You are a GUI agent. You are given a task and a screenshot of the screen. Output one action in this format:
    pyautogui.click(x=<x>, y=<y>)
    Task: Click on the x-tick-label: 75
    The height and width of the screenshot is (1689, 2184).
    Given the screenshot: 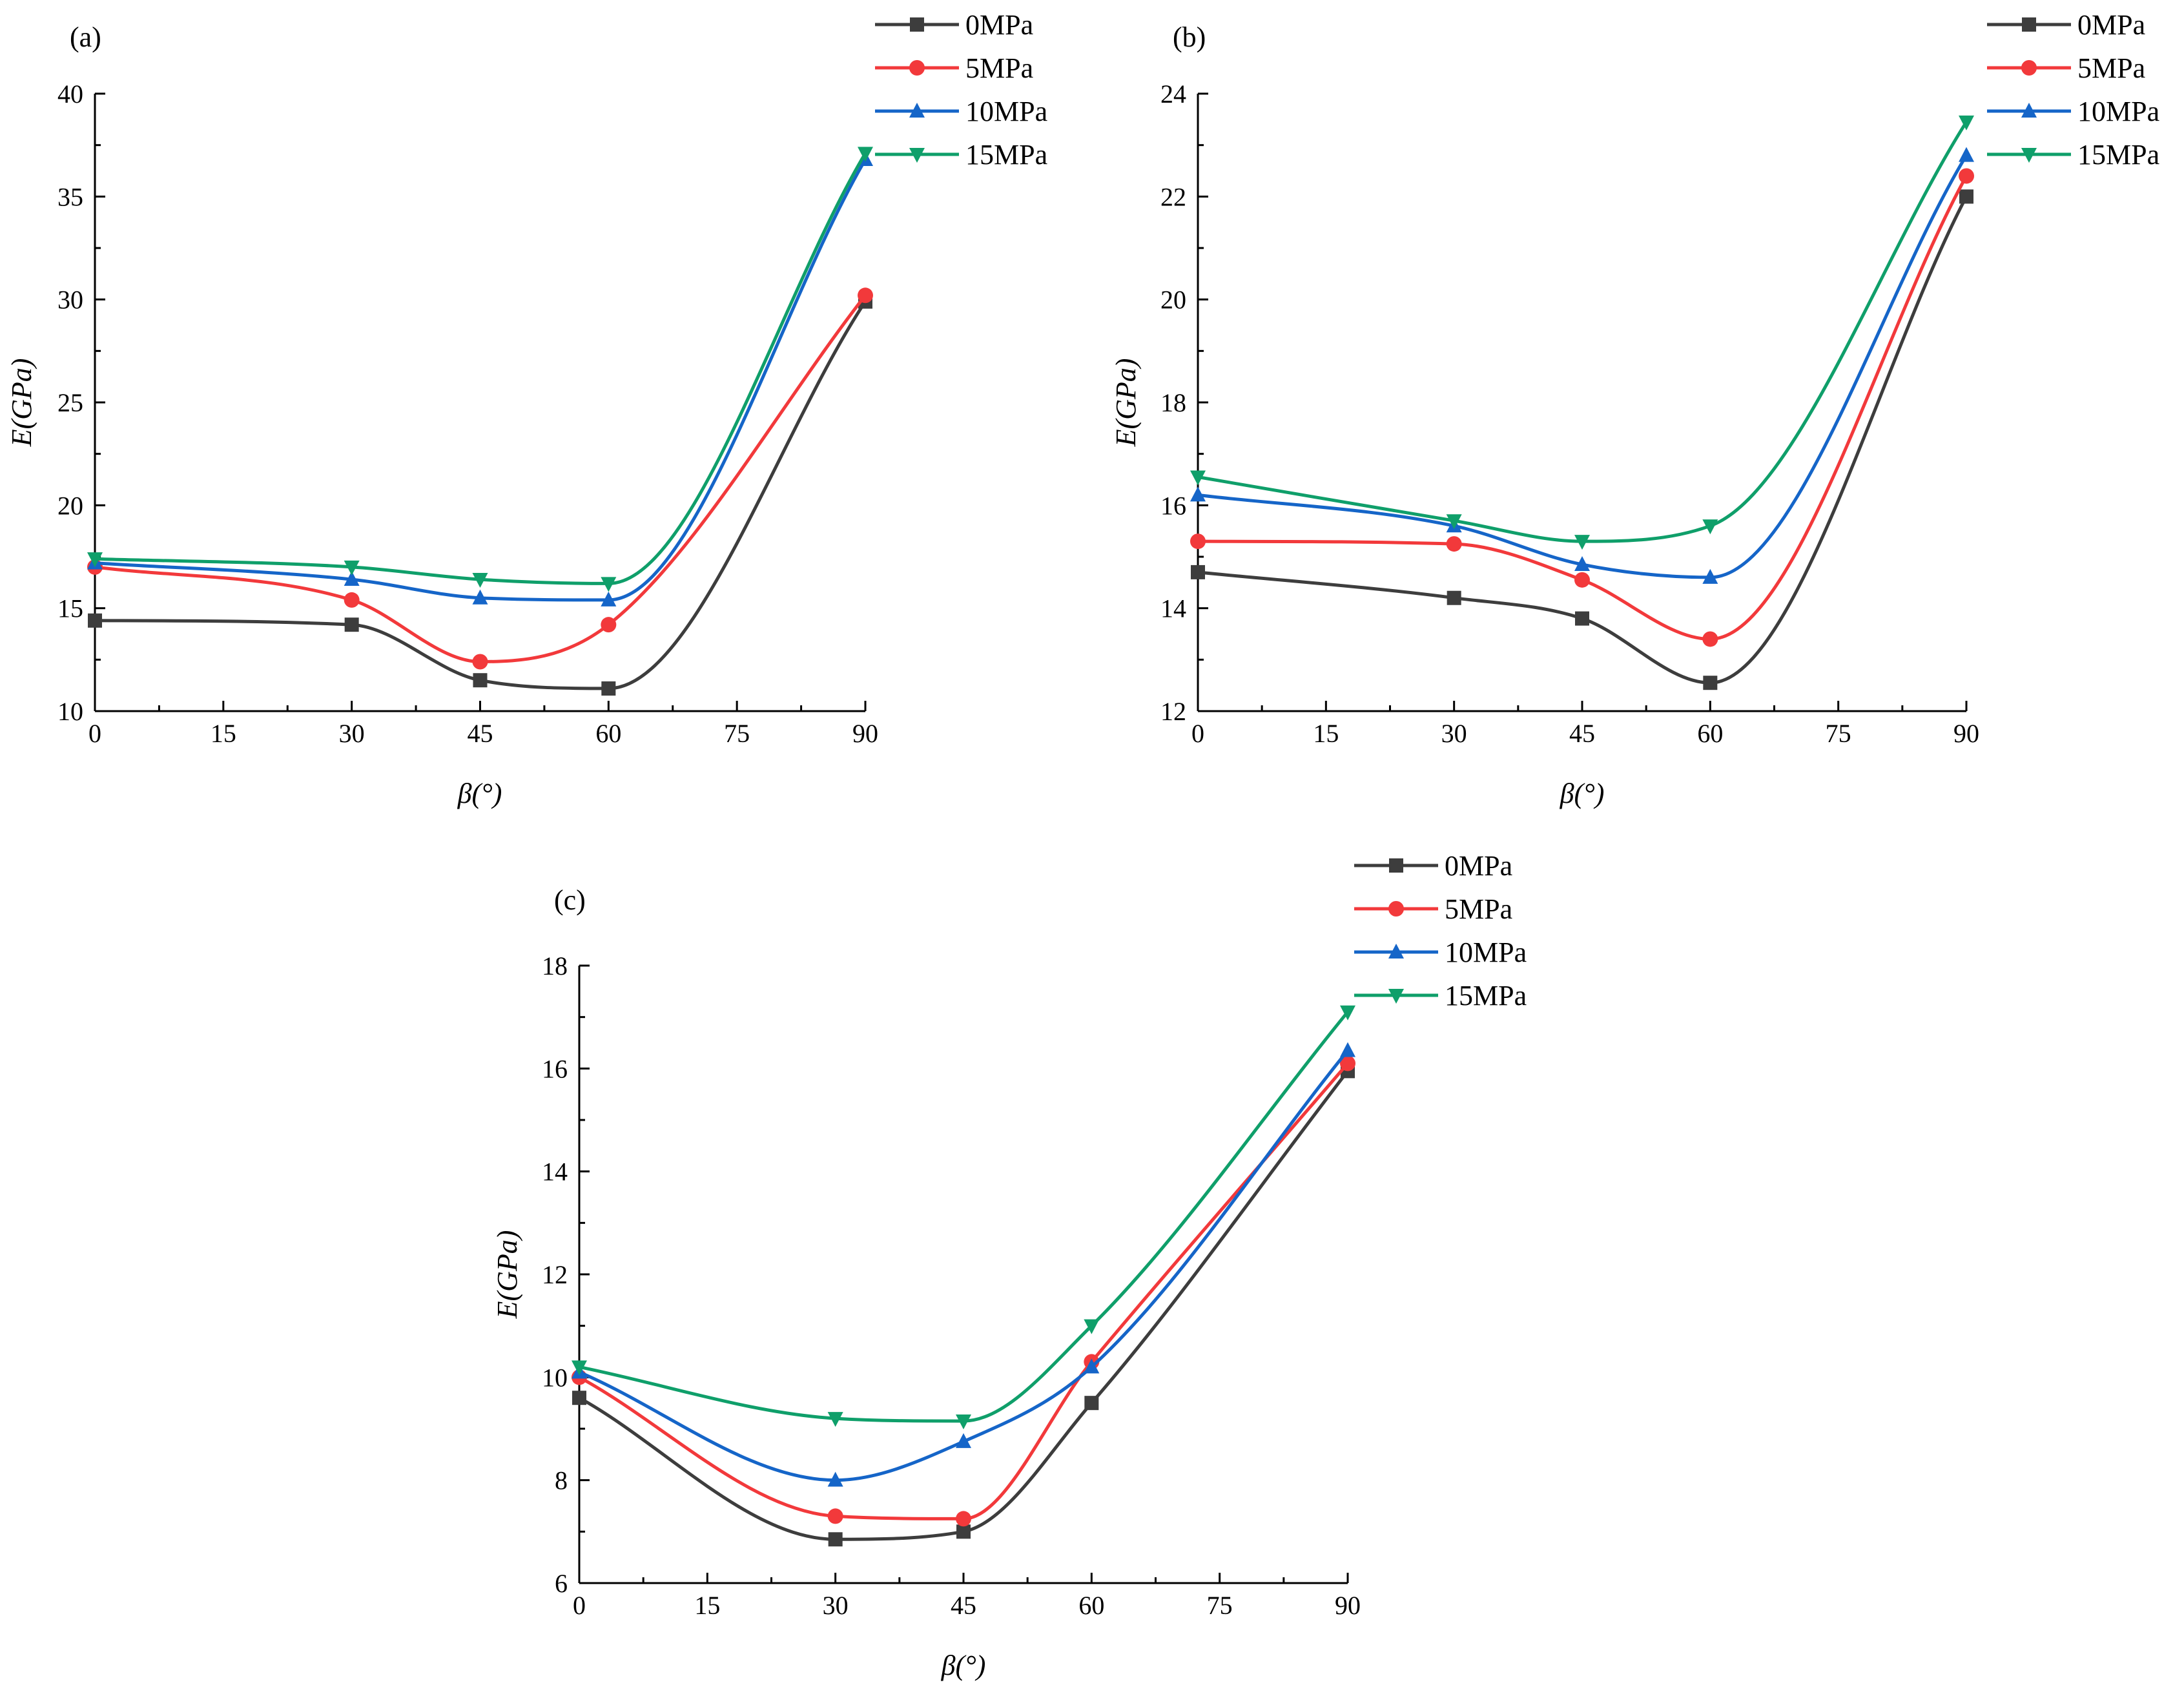 What is the action you would take?
    pyautogui.click(x=1838, y=733)
    